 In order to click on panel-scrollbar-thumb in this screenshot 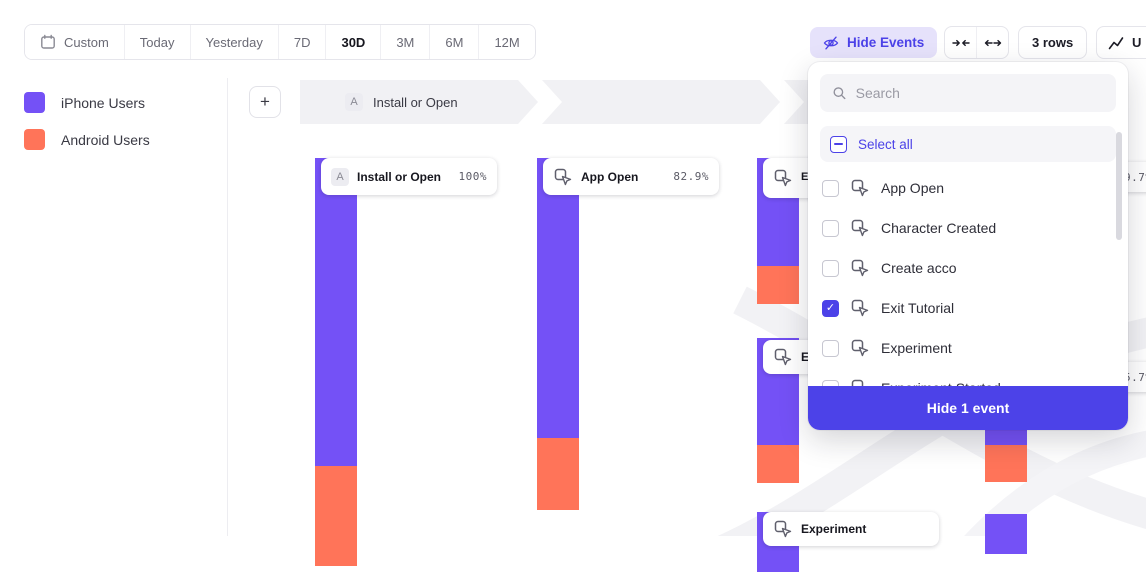, I will do `click(1119, 186)`.